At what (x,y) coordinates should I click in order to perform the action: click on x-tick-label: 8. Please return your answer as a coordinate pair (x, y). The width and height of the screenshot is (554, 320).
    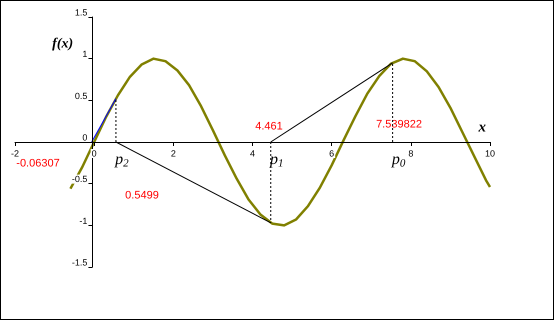
    Looking at the image, I should click on (411, 153).